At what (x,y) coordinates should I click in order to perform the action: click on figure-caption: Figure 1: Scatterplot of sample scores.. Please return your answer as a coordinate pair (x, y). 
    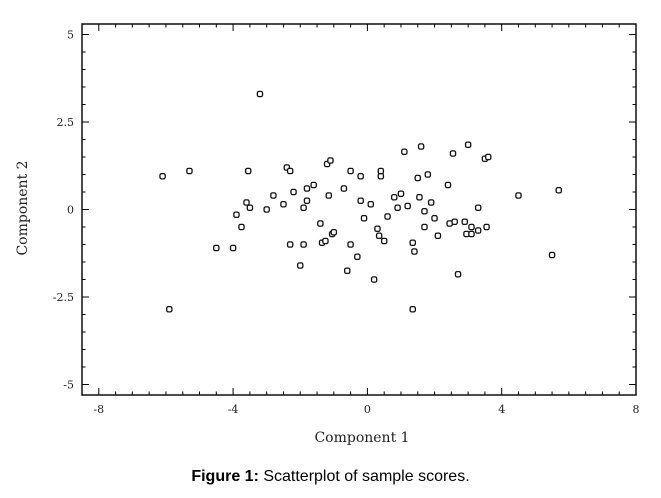
    Looking at the image, I should click on (330, 477).